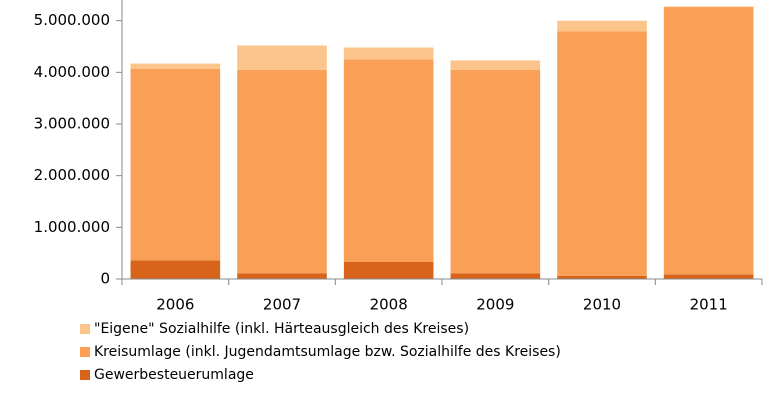 This screenshot has height=400, width=774. What do you see at coordinates (72, 227) in the screenshot?
I see `y-tick-label: 1.000.000` at bounding box center [72, 227].